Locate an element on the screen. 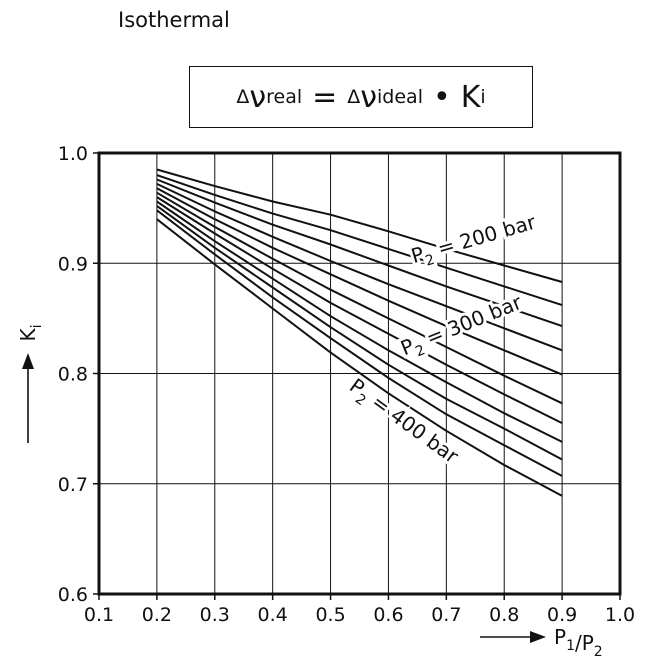 The width and height of the screenshot is (651, 667). k-symbol: K is located at coordinates (470, 97).